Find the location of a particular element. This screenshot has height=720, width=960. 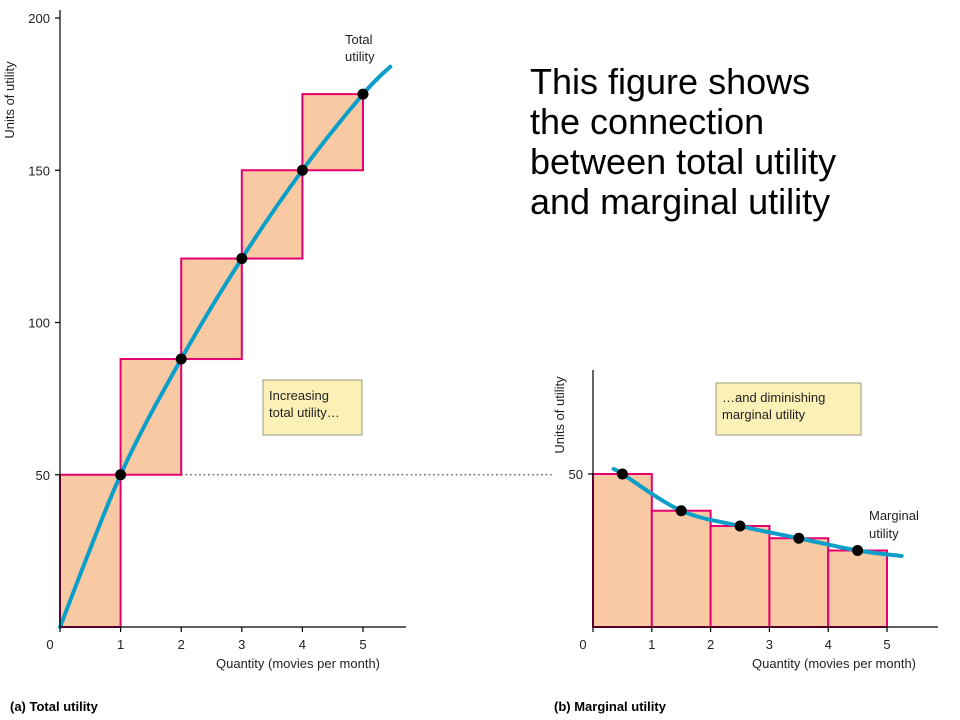

marginal-utility-annotation-text: …and diminishing is located at coordinates (773, 397).